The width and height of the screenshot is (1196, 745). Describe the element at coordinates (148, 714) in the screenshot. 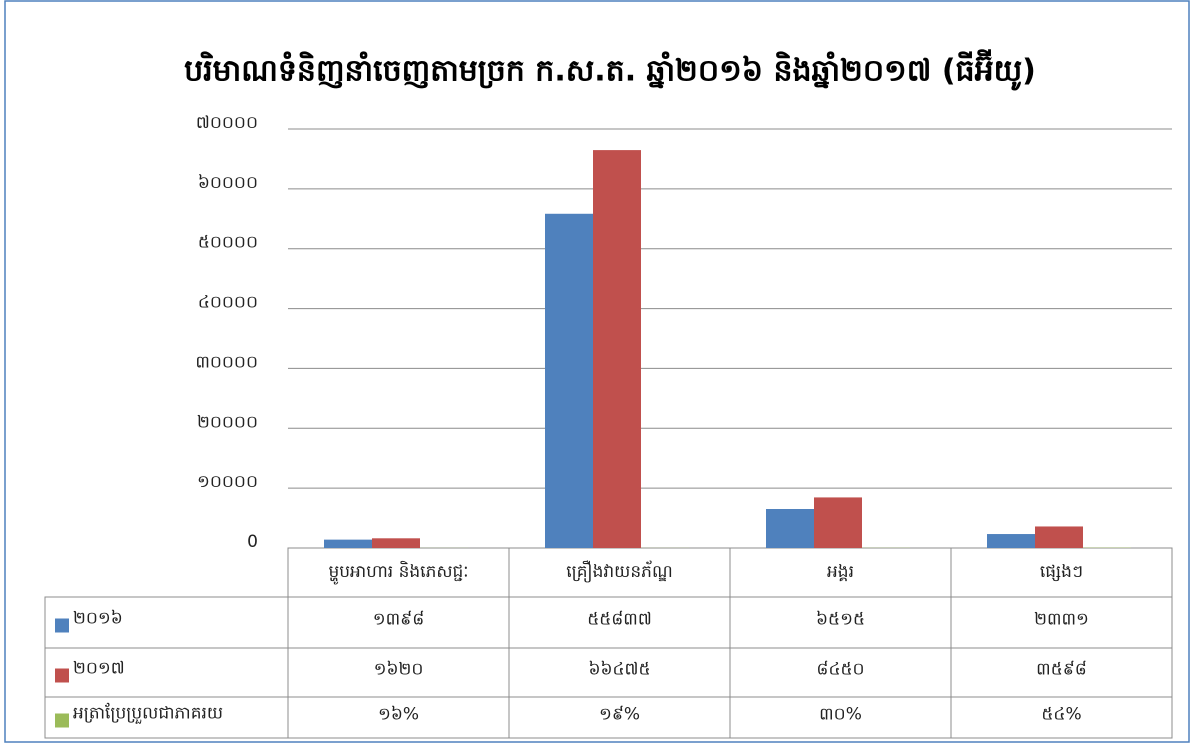

I see `legend-label: អត្រាប្រែប្រួលជាភាគរយ` at that location.